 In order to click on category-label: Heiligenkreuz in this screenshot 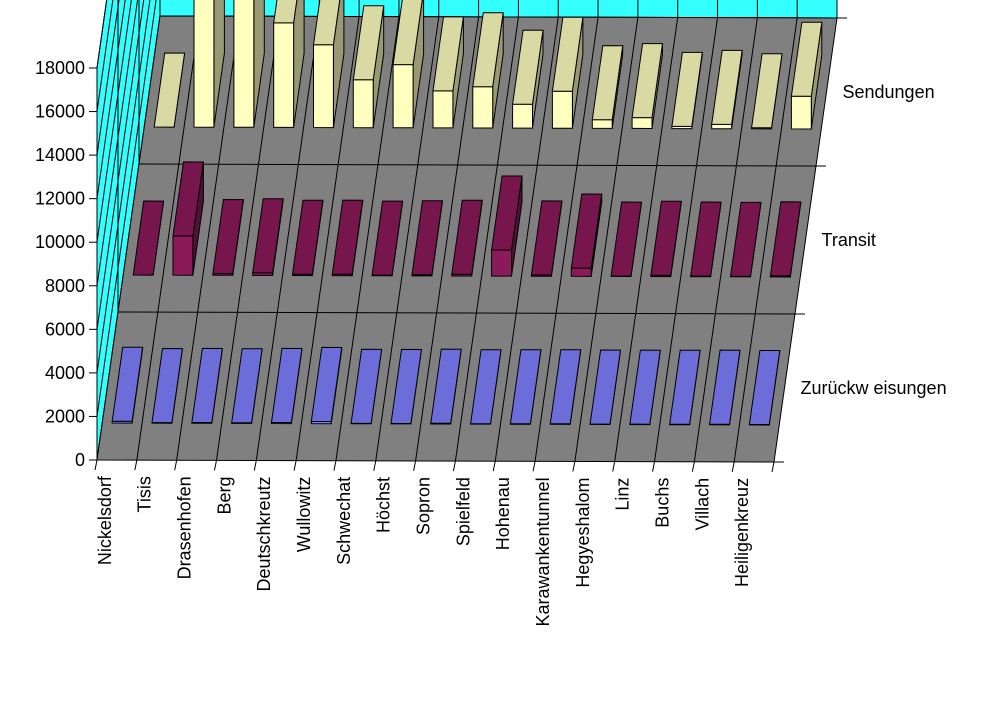, I will do `click(742, 532)`.